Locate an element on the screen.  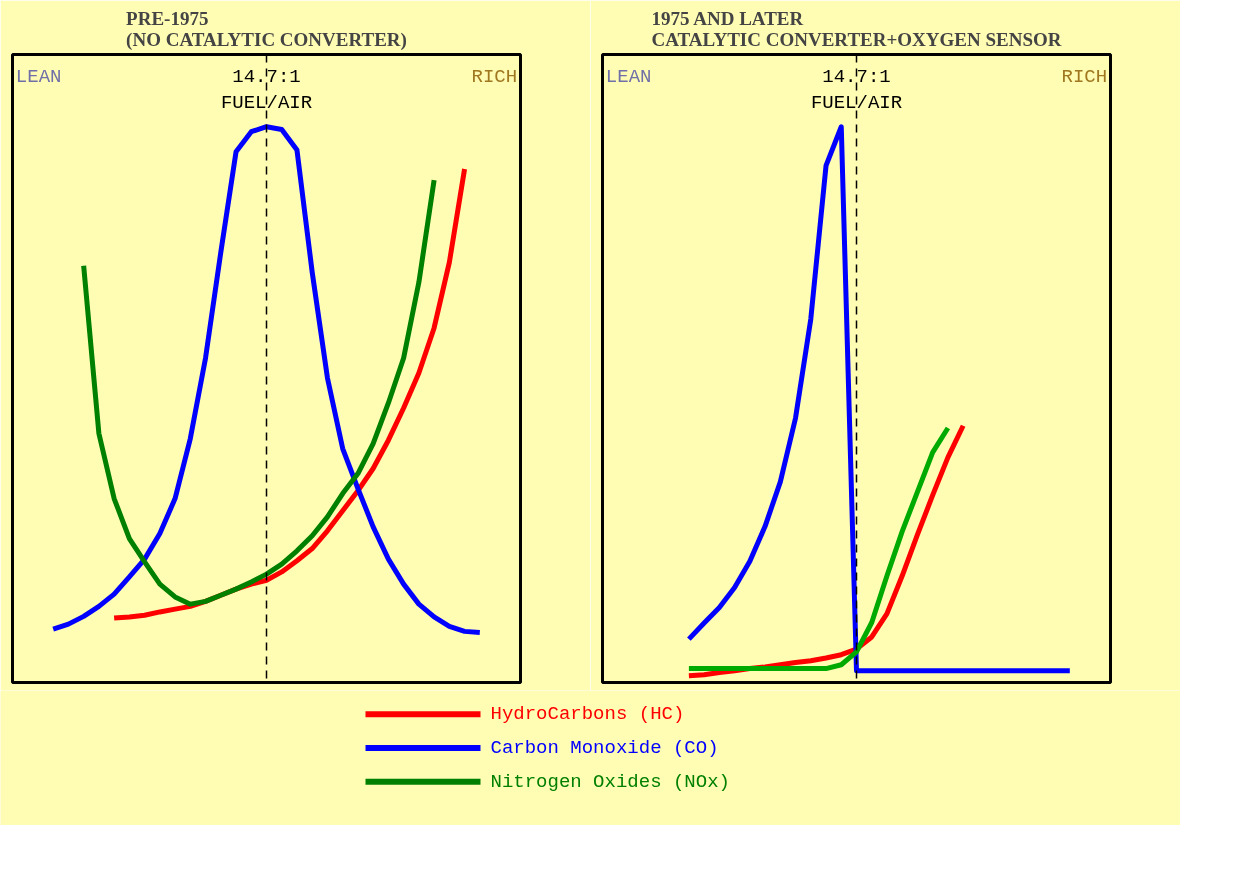
text: Nitrogen Oxides (NOx) is located at coordinates (610, 781).